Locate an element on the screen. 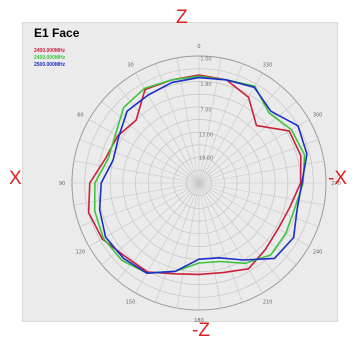  angle-tick-label: 300 is located at coordinates (318, 116).